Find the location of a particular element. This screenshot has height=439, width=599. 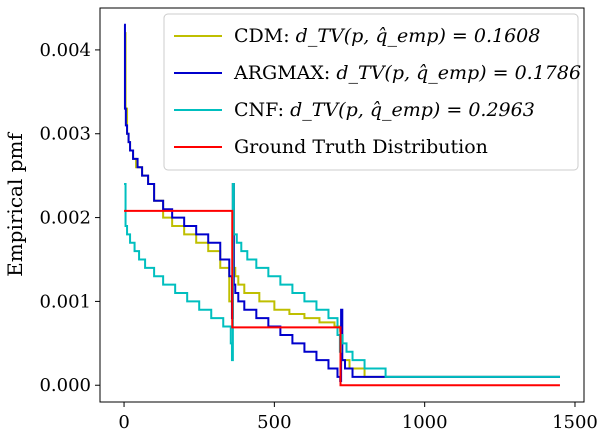

x-tick-label: 1000 is located at coordinates (425, 422).